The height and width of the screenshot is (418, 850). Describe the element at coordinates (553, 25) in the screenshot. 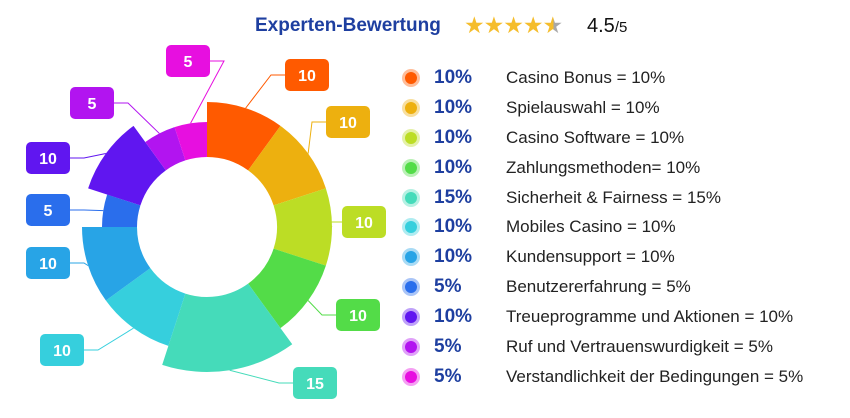

I see `half-star-icon: ★` at that location.